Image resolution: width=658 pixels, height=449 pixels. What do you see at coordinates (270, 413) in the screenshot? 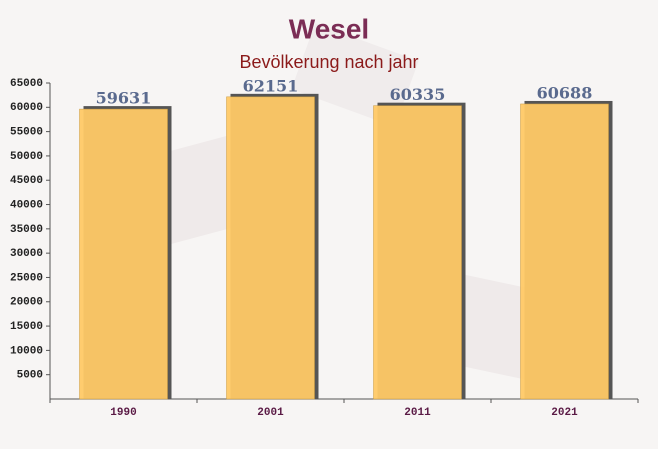
I see `x-tick-label: 2001` at bounding box center [270, 413].